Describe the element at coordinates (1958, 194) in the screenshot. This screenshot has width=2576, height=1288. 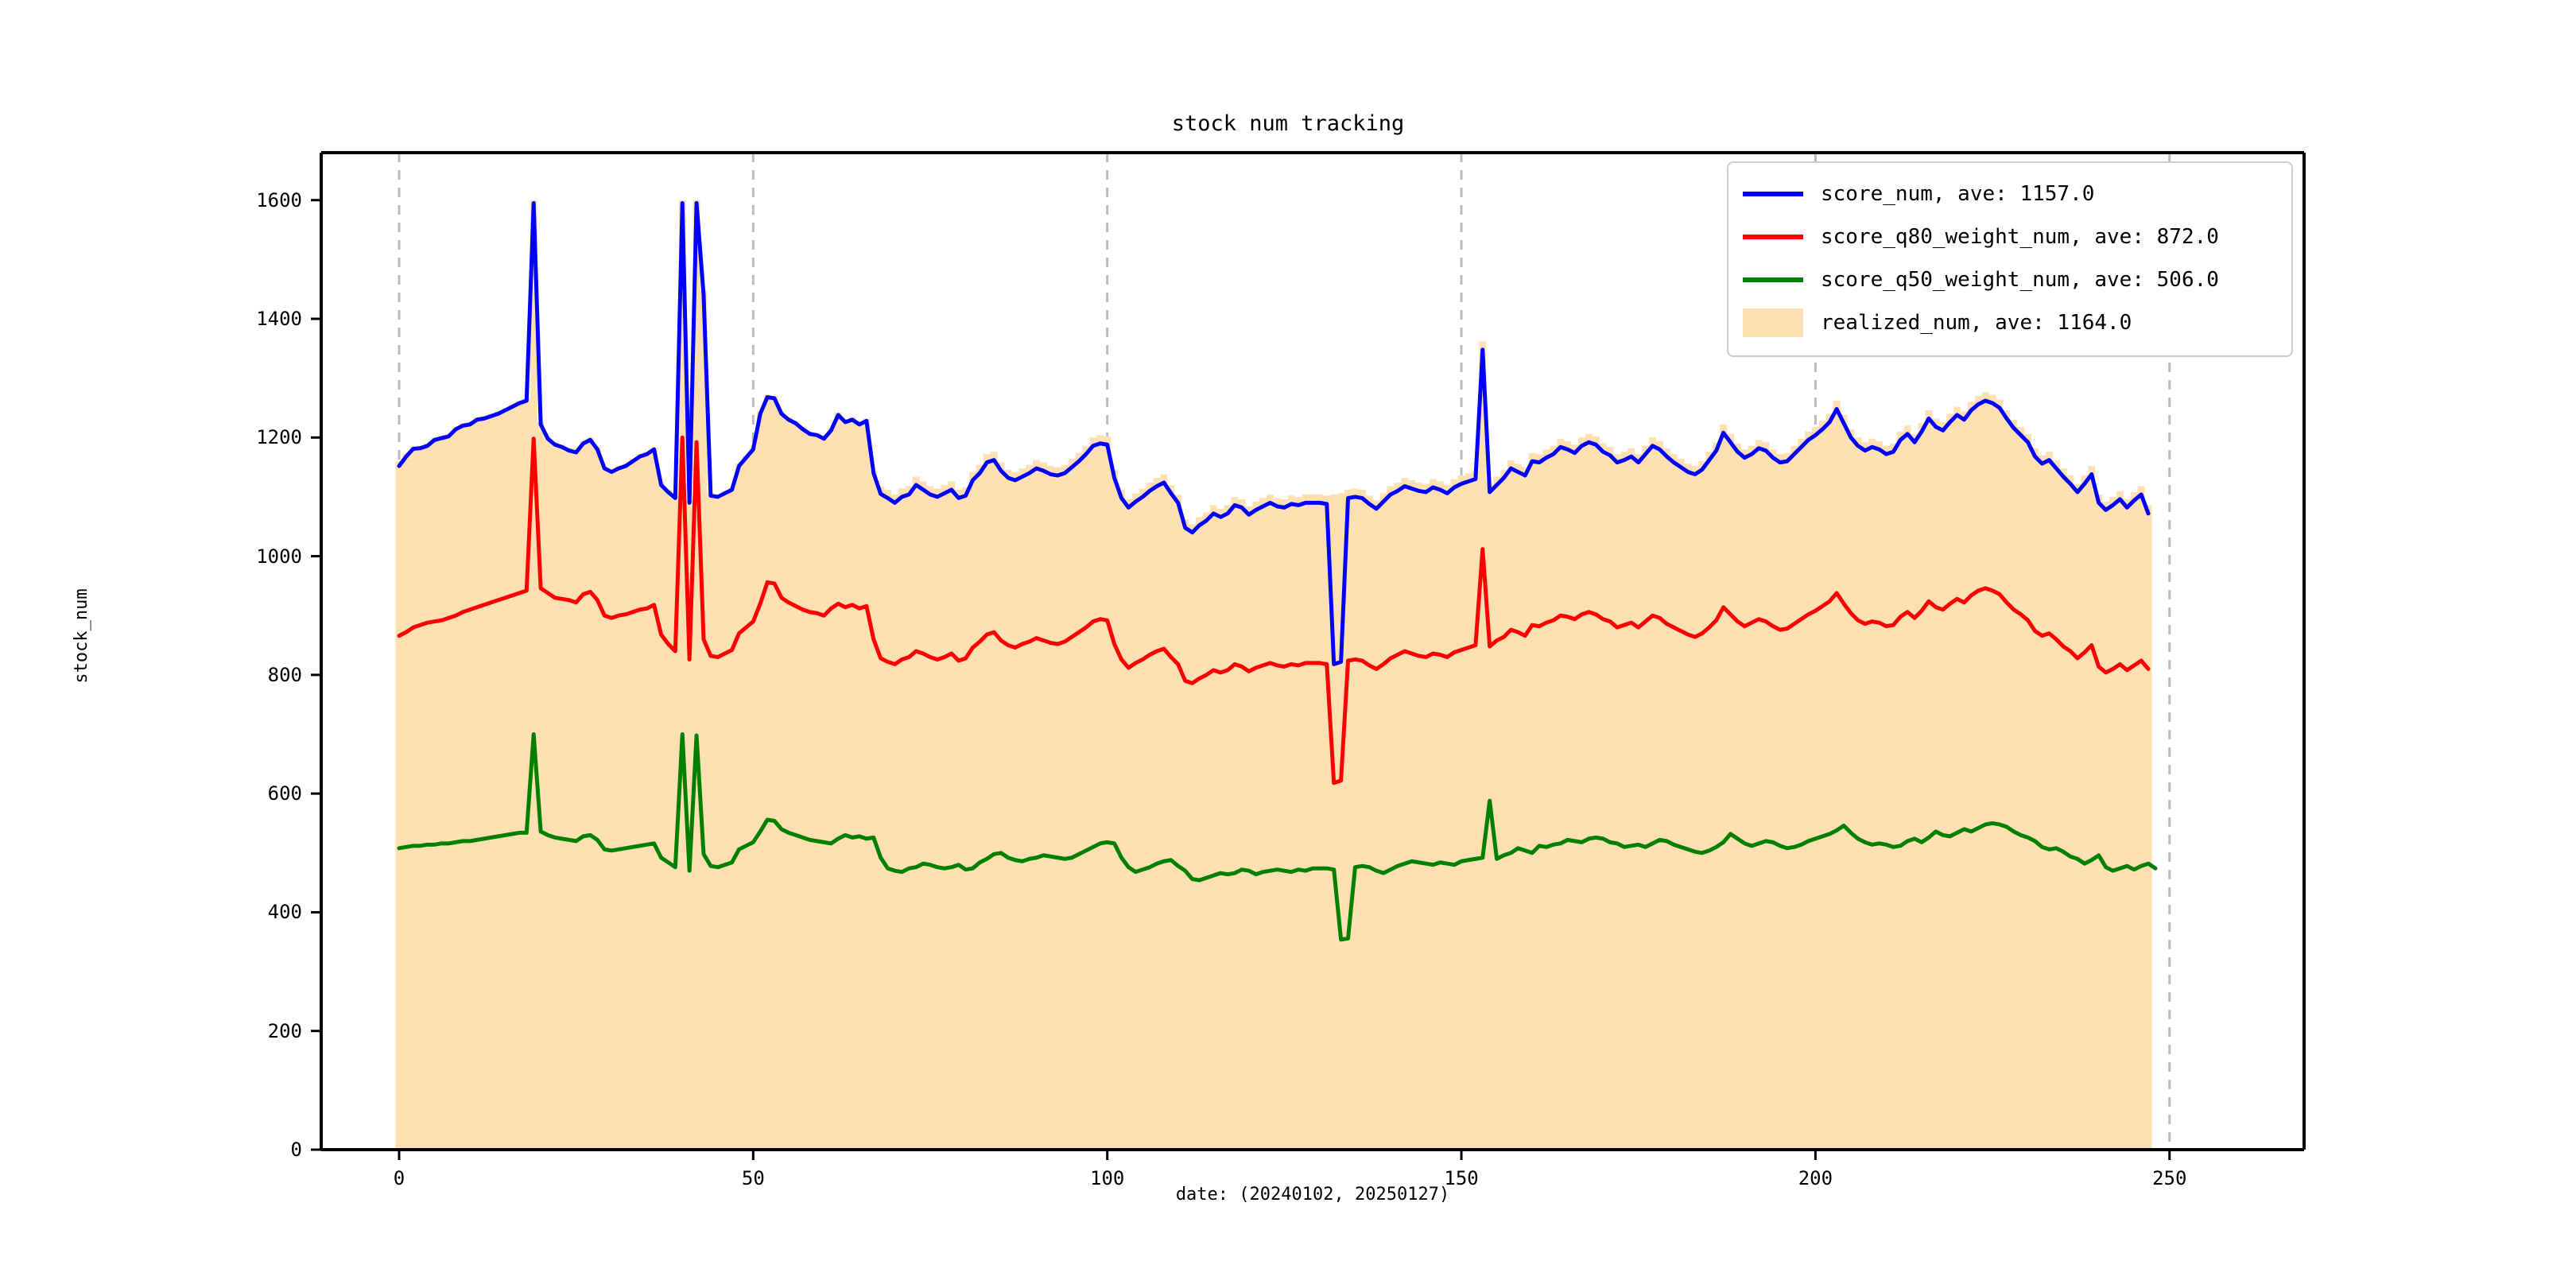
I see `legend-label: score_num, ave: 1157.0` at that location.